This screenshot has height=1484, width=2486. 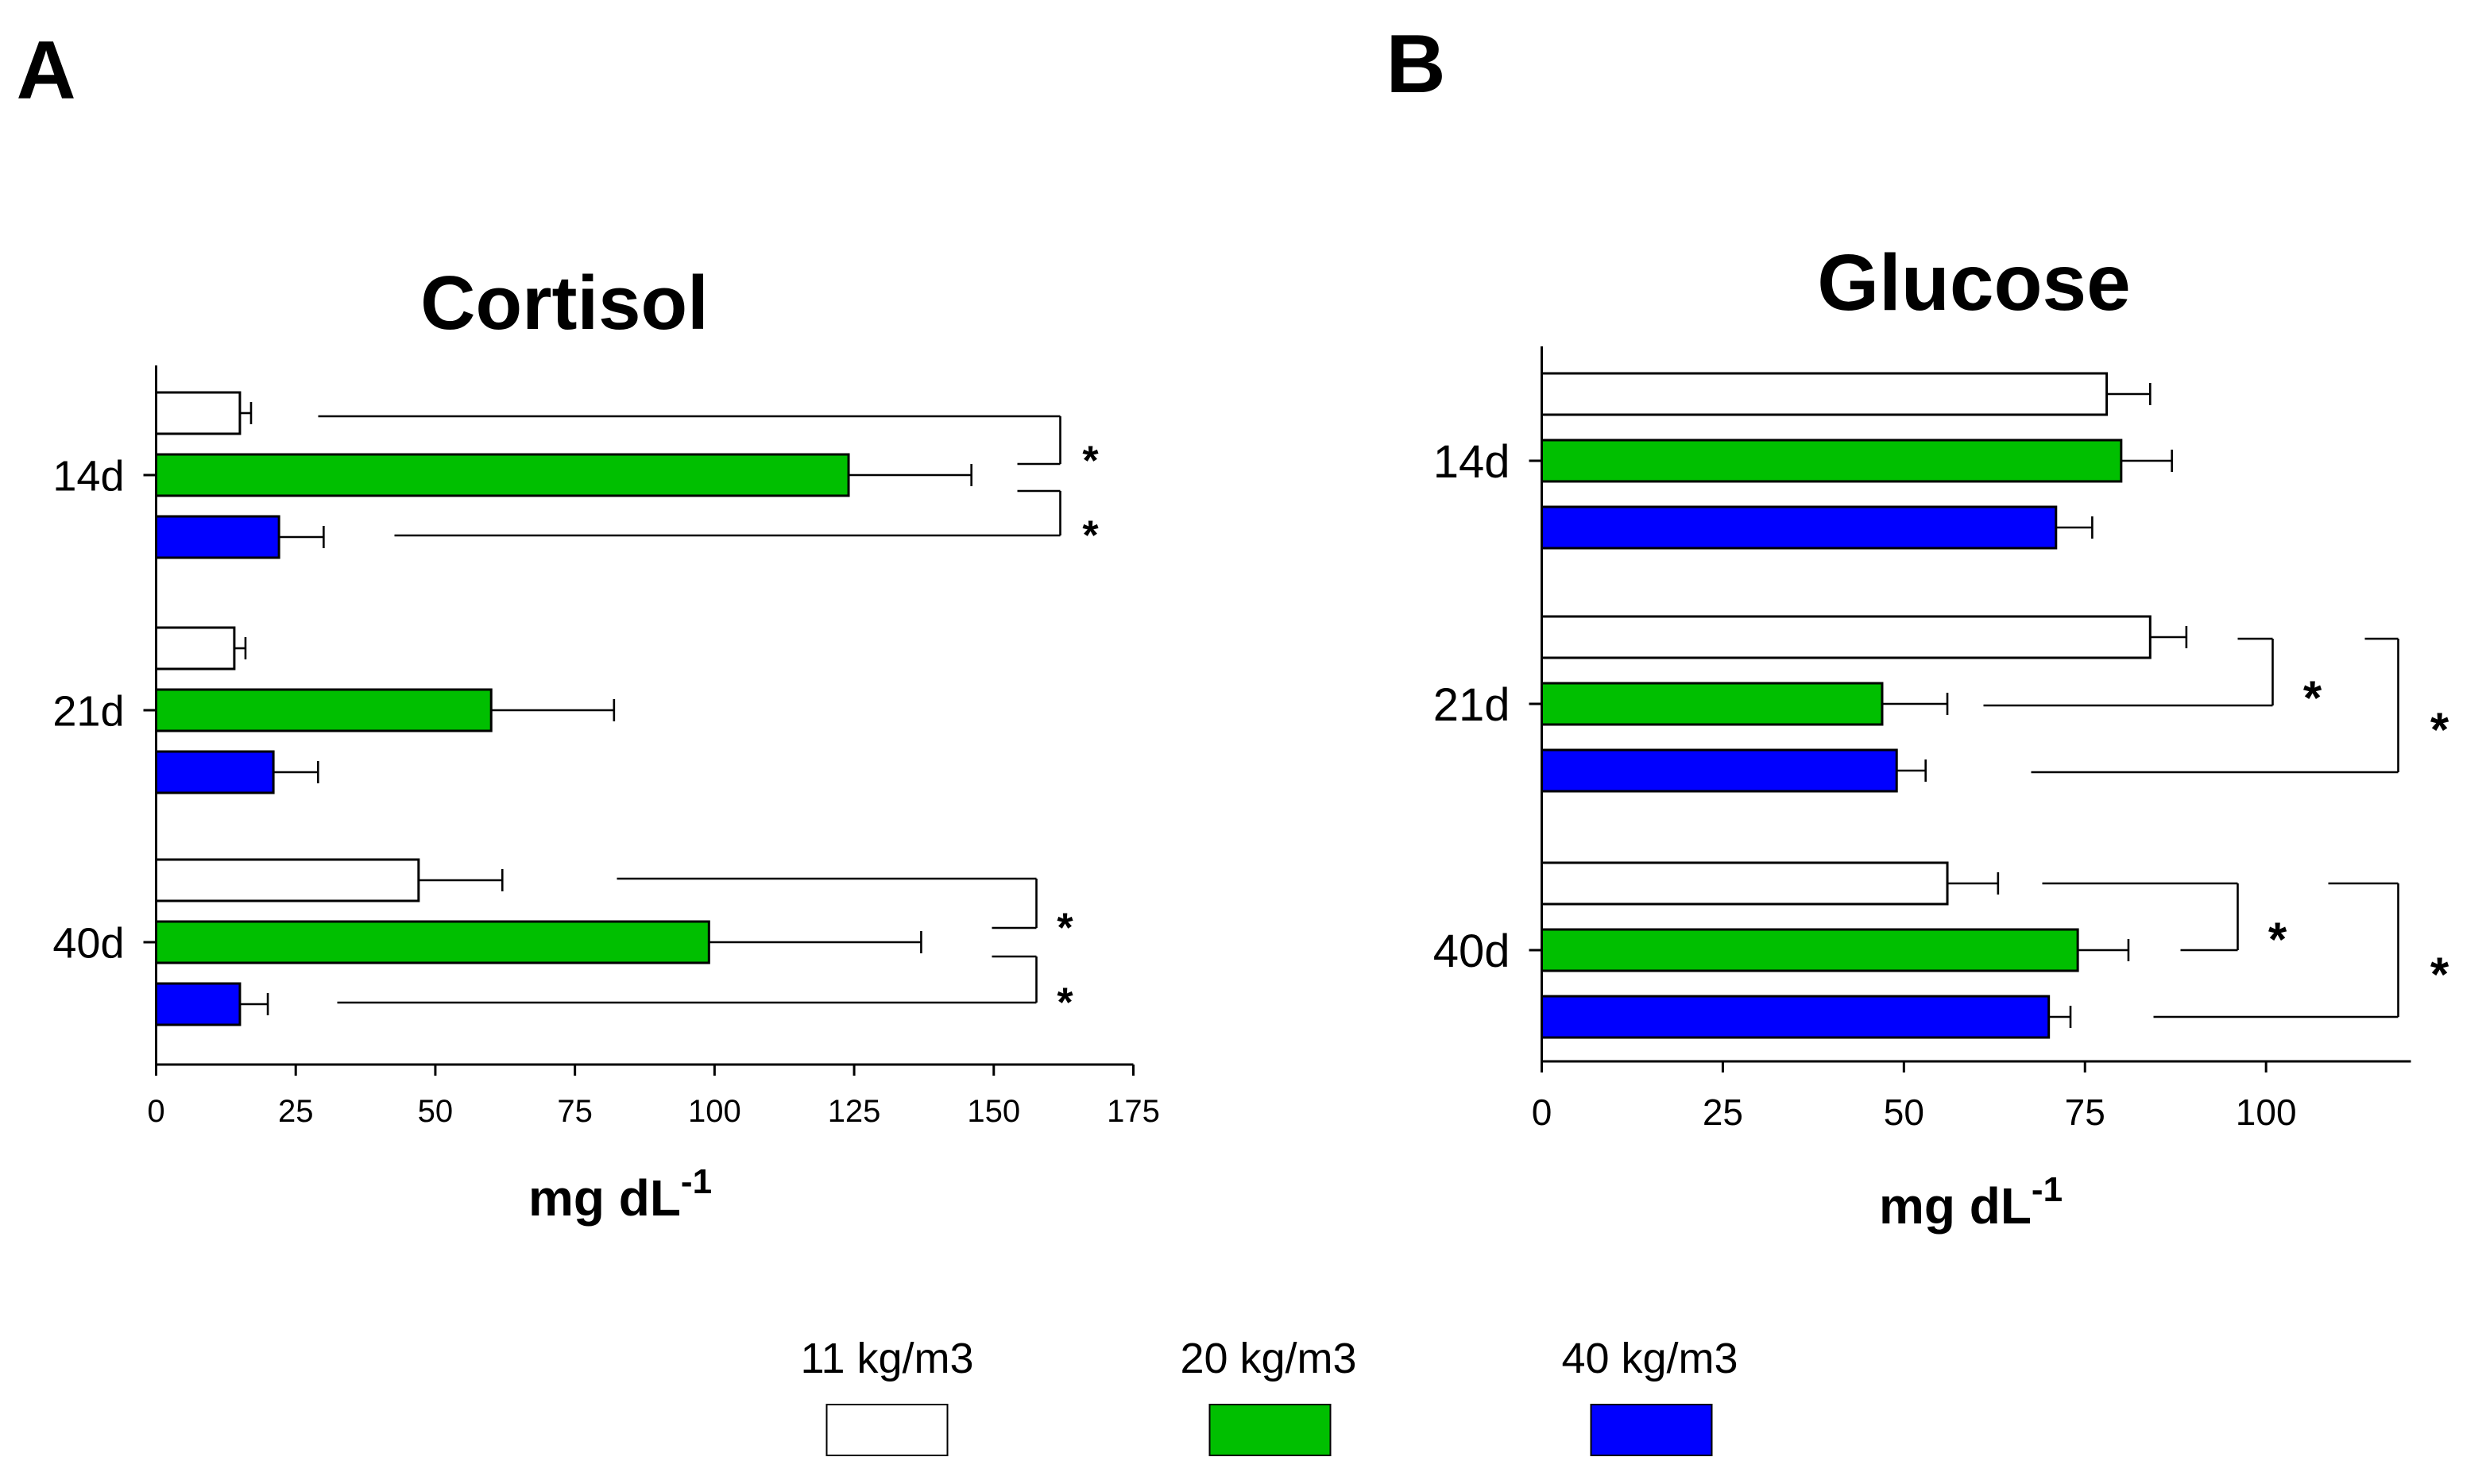 What do you see at coordinates (1974, 282) in the screenshot?
I see `chart-title: Glucose` at bounding box center [1974, 282].